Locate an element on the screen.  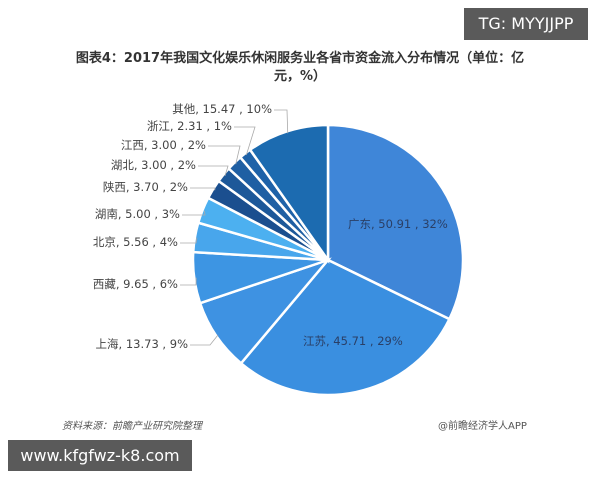
credit-note: @前瞻经济学人APP is located at coordinates (482, 426).